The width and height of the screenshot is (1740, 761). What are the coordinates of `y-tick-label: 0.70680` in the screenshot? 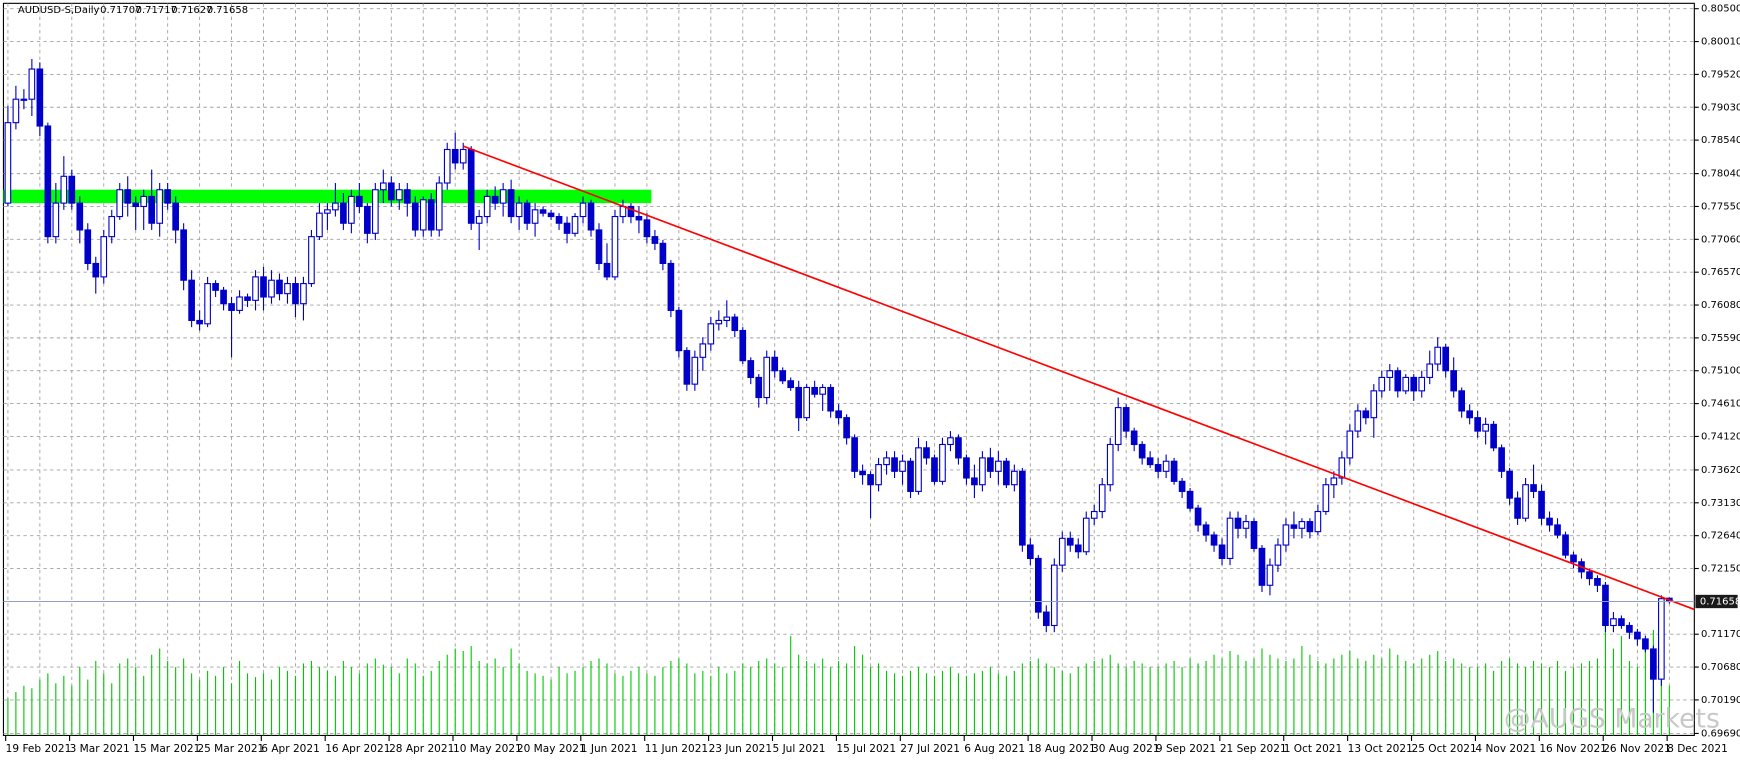 It's located at (1720, 667).